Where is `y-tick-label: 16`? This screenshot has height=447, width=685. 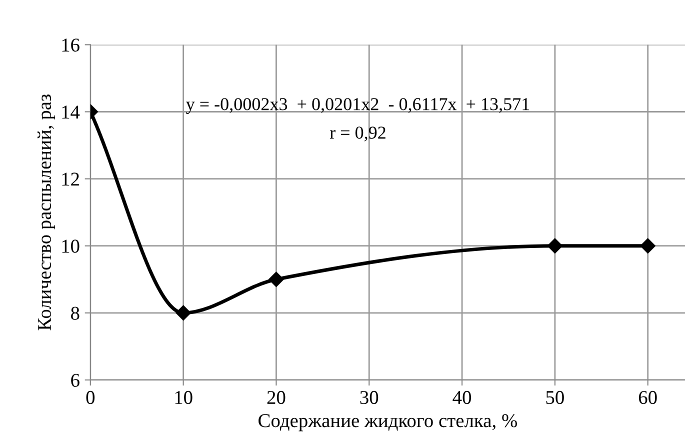 y-tick-label: 16 is located at coordinates (71, 45).